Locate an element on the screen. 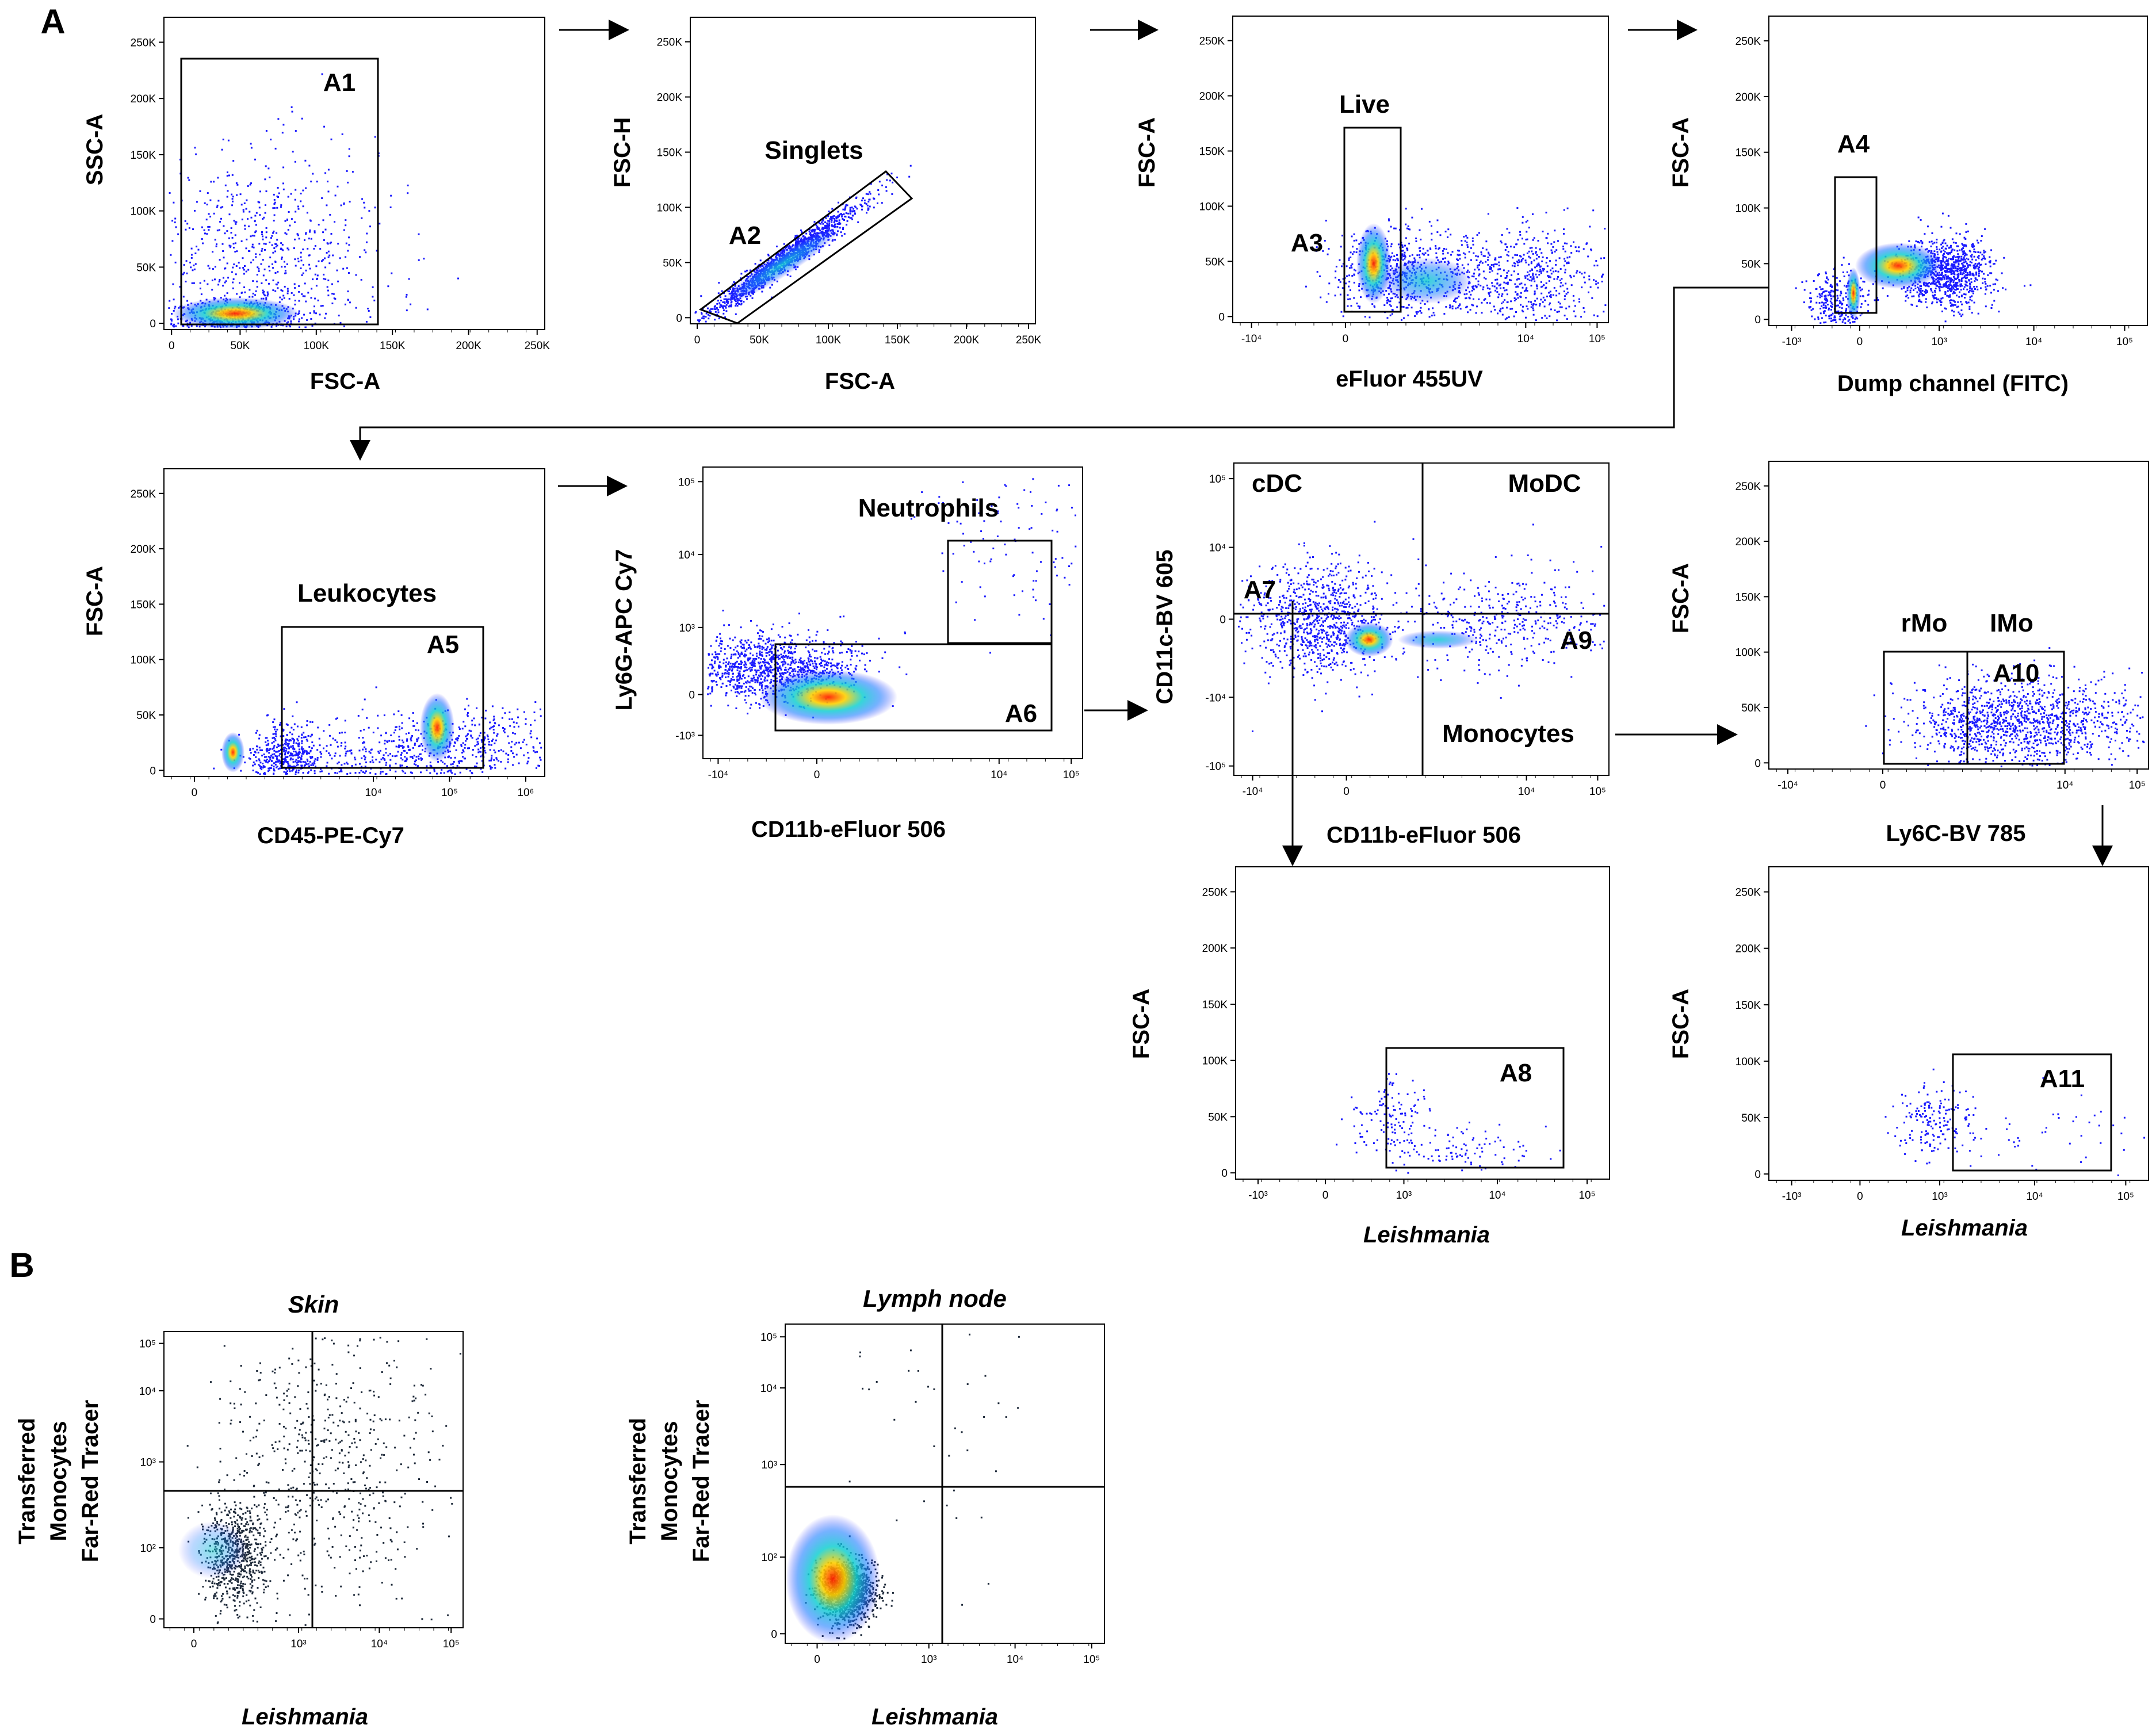  x-tick-label: 10⁵ is located at coordinates (1597, 339).